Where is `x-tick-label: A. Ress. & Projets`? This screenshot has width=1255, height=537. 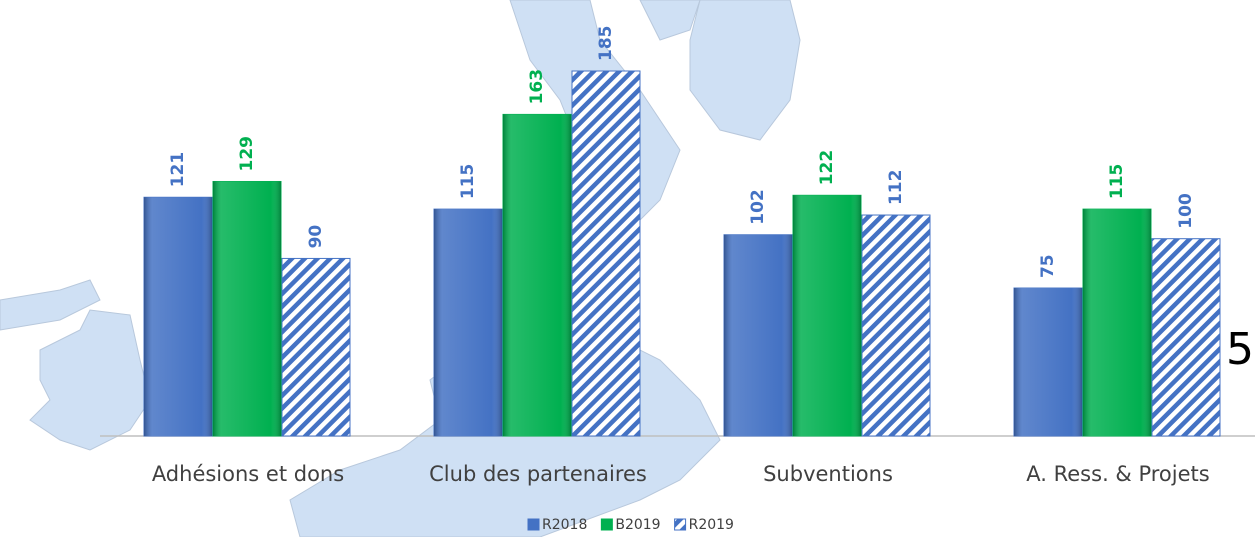 x-tick-label: A. Ress. & Projets is located at coordinates (1117, 474).